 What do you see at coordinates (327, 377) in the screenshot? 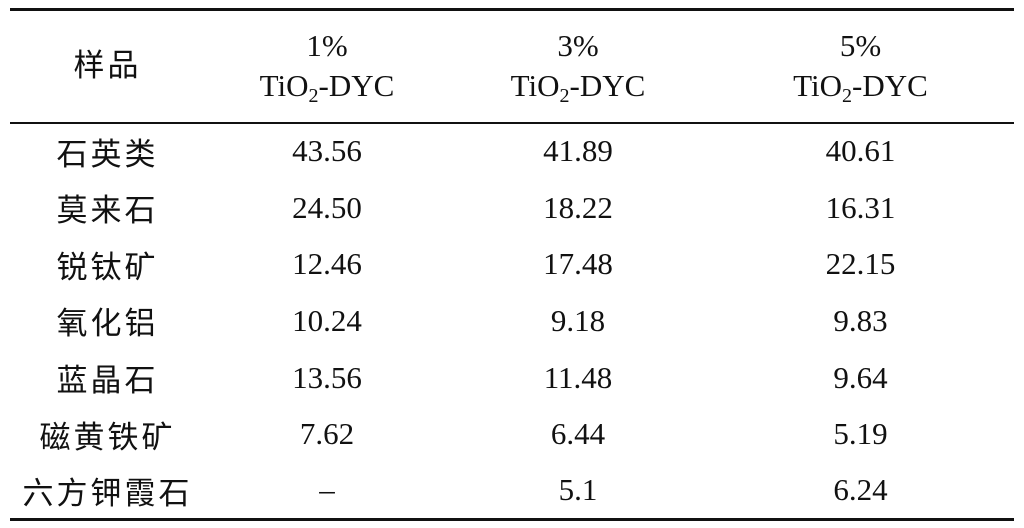
I see `value-1pct: 13.56` at bounding box center [327, 377].